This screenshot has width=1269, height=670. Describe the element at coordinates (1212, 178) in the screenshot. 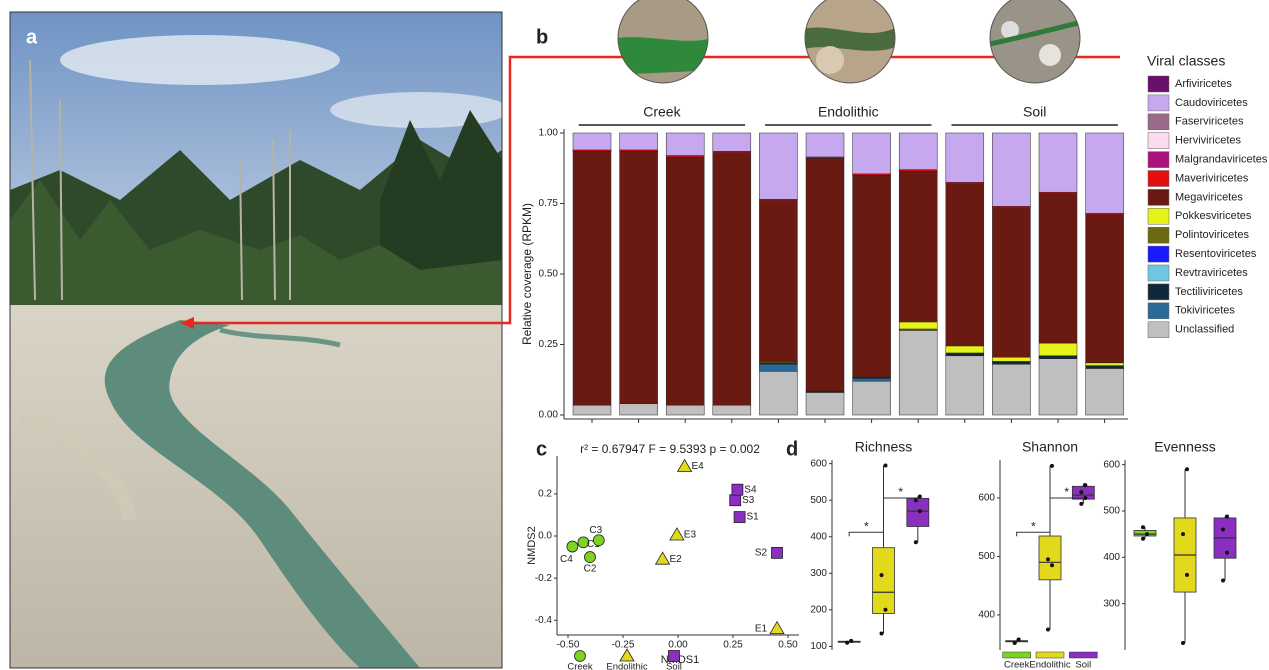

I see `legend-label: Maveriviricetes` at that location.